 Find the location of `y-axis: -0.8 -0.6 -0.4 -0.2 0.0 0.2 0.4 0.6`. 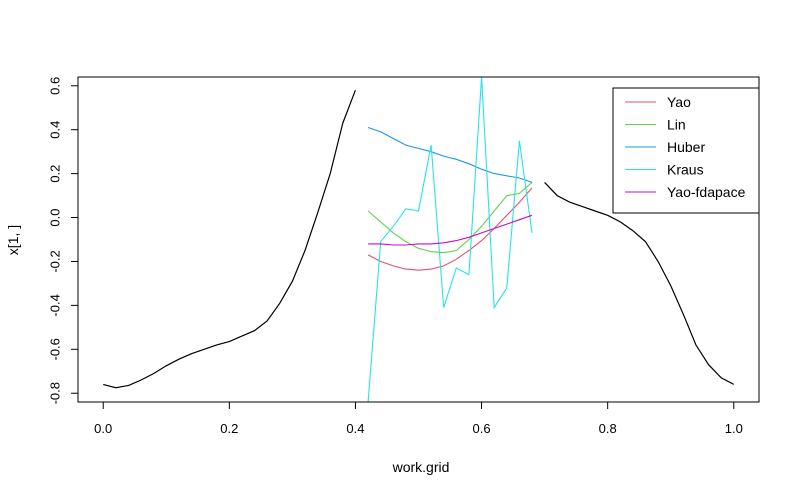

y-axis: -0.8 -0.6 -0.4 -0.2 0.0 0.2 0.4 0.6 is located at coordinates (63, 240).